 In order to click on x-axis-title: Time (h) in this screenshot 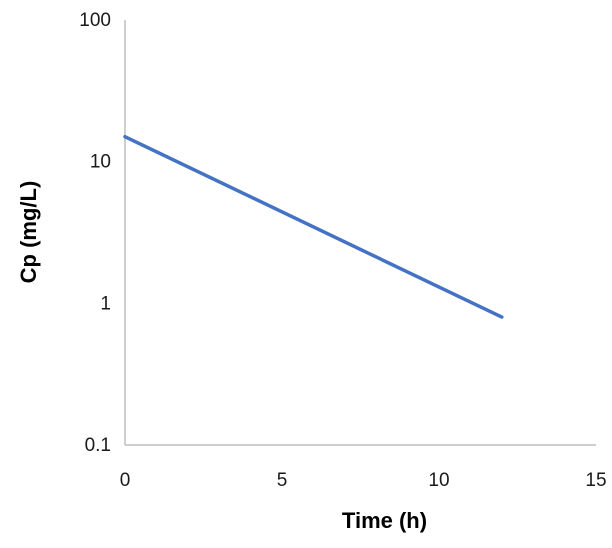, I will do `click(384, 520)`.